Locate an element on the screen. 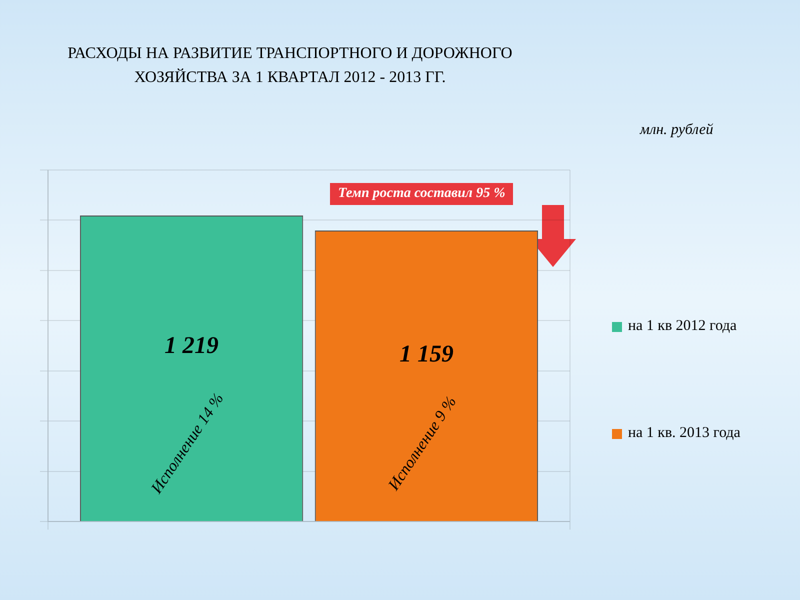 The image size is (800, 600). data-label: 1 219 is located at coordinates (191, 345).